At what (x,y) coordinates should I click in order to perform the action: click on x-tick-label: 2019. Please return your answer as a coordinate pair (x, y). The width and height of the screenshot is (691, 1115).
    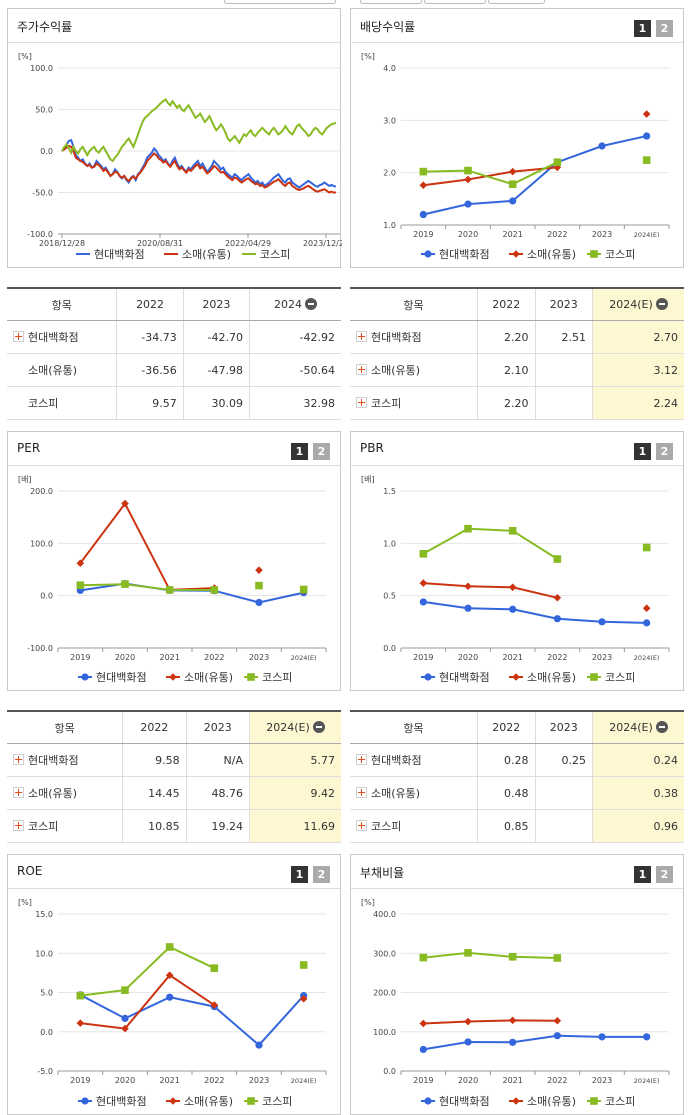
    Looking at the image, I should click on (423, 1080).